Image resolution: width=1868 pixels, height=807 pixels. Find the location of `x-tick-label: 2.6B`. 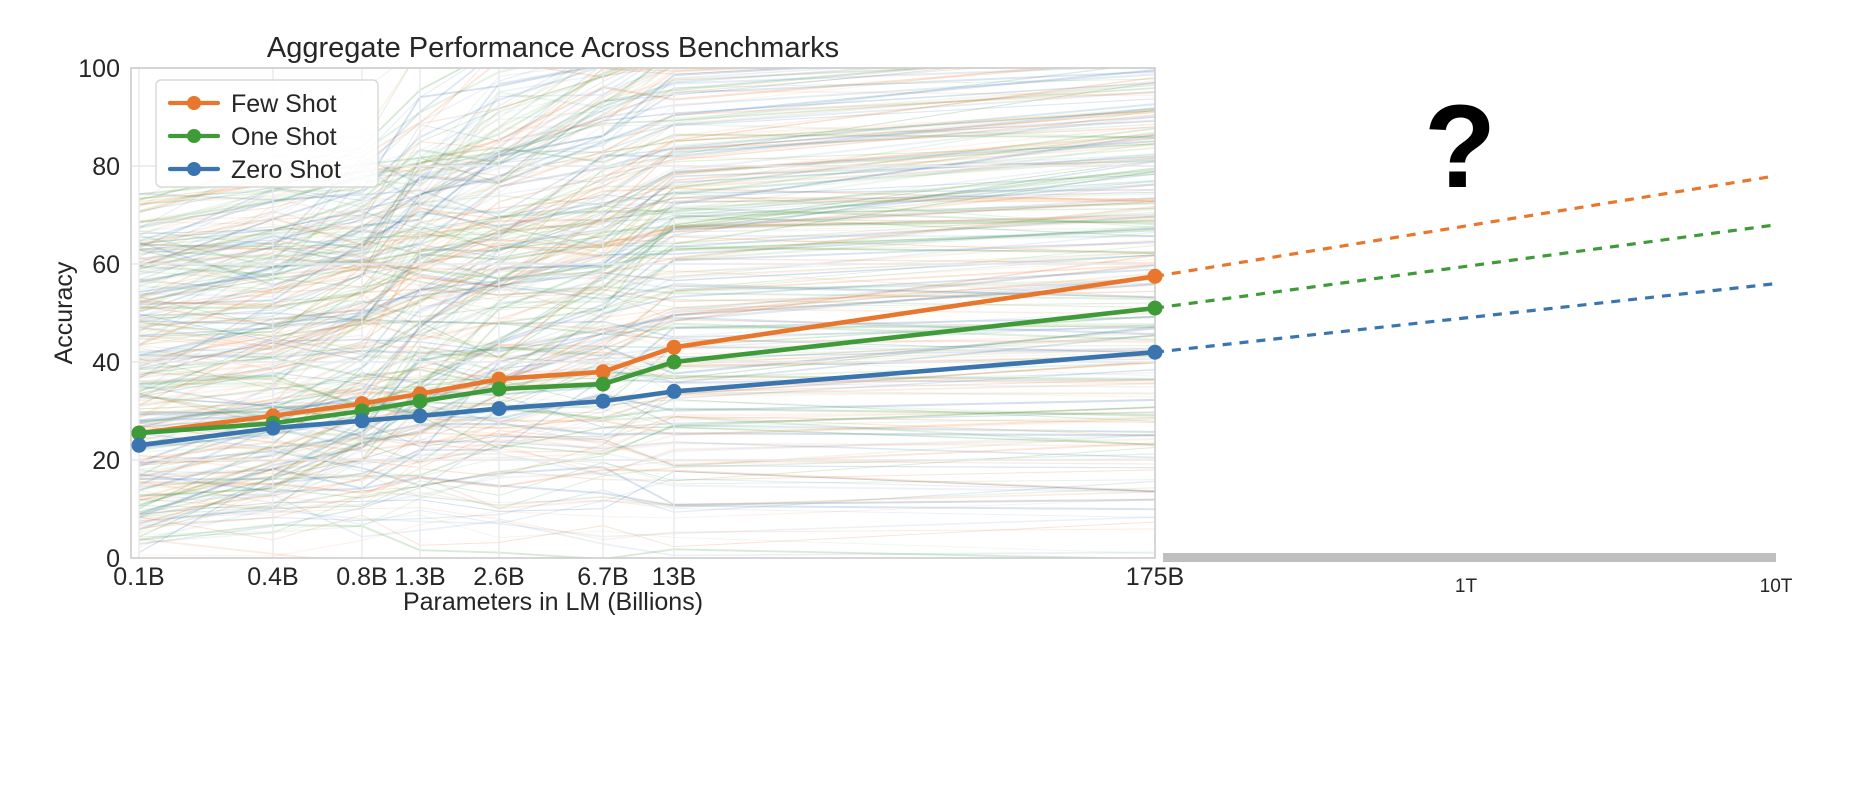

x-tick-label: 2.6B is located at coordinates (498, 577).